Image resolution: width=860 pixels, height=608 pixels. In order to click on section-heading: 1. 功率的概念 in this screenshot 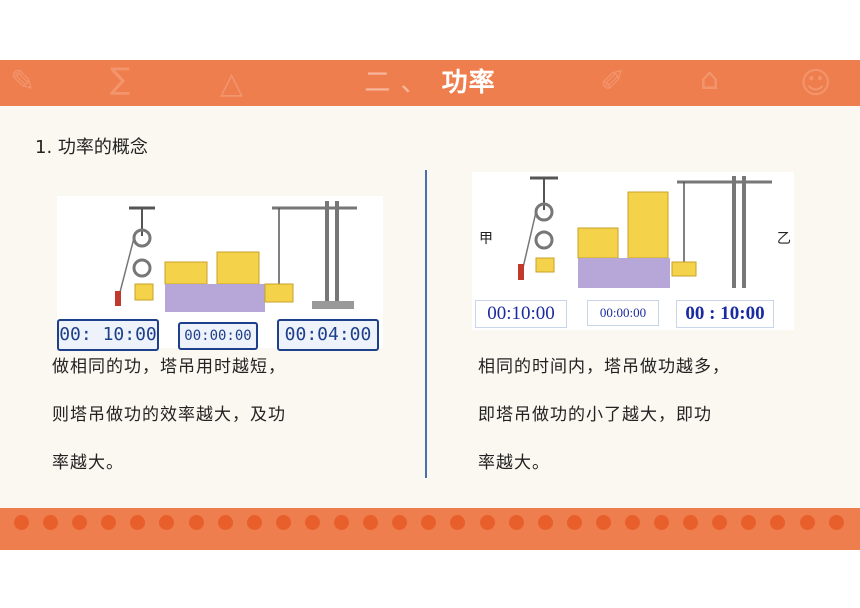, I will do `click(91, 147)`.